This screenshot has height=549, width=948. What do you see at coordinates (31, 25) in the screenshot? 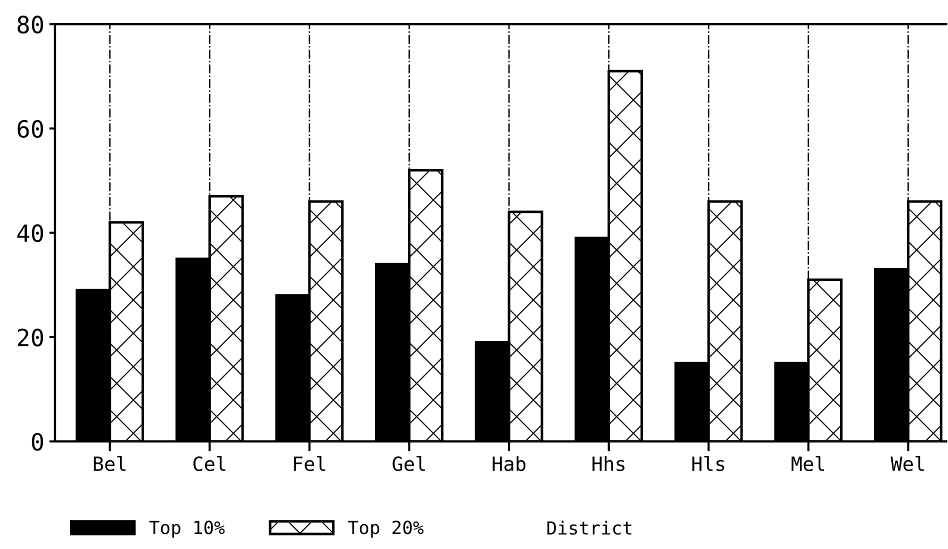
I see `y-tick-label: 80` at bounding box center [31, 25].